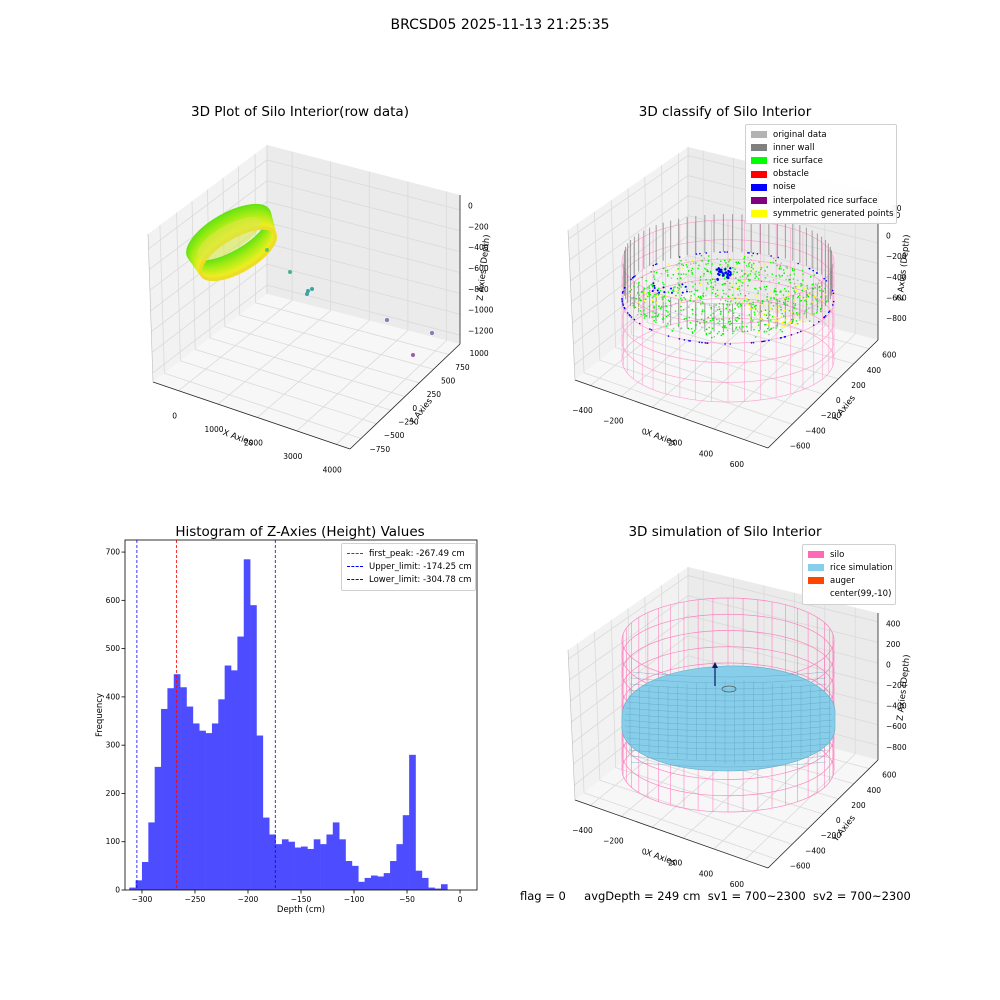 This screenshot has height=1000, width=1000. What do you see at coordinates (896, 297) in the screenshot?
I see `p2-z-tick-label: −600` at bounding box center [896, 297].